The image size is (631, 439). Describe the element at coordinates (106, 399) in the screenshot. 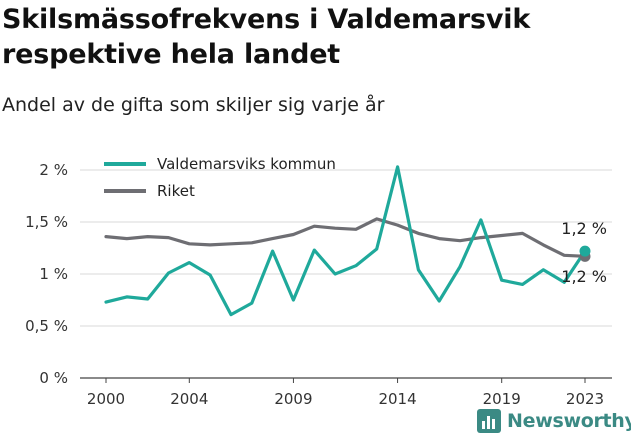

I see `x-tick-label: 2000` at that location.